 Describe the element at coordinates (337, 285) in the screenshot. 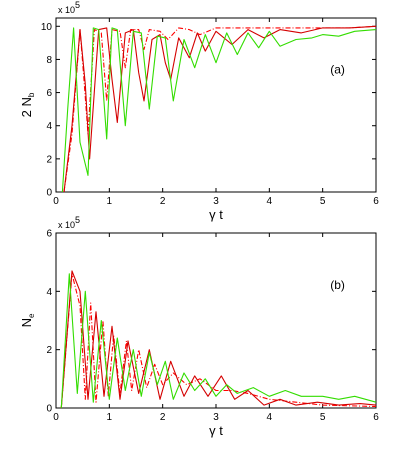

I see `panel-label: (b)` at that location.